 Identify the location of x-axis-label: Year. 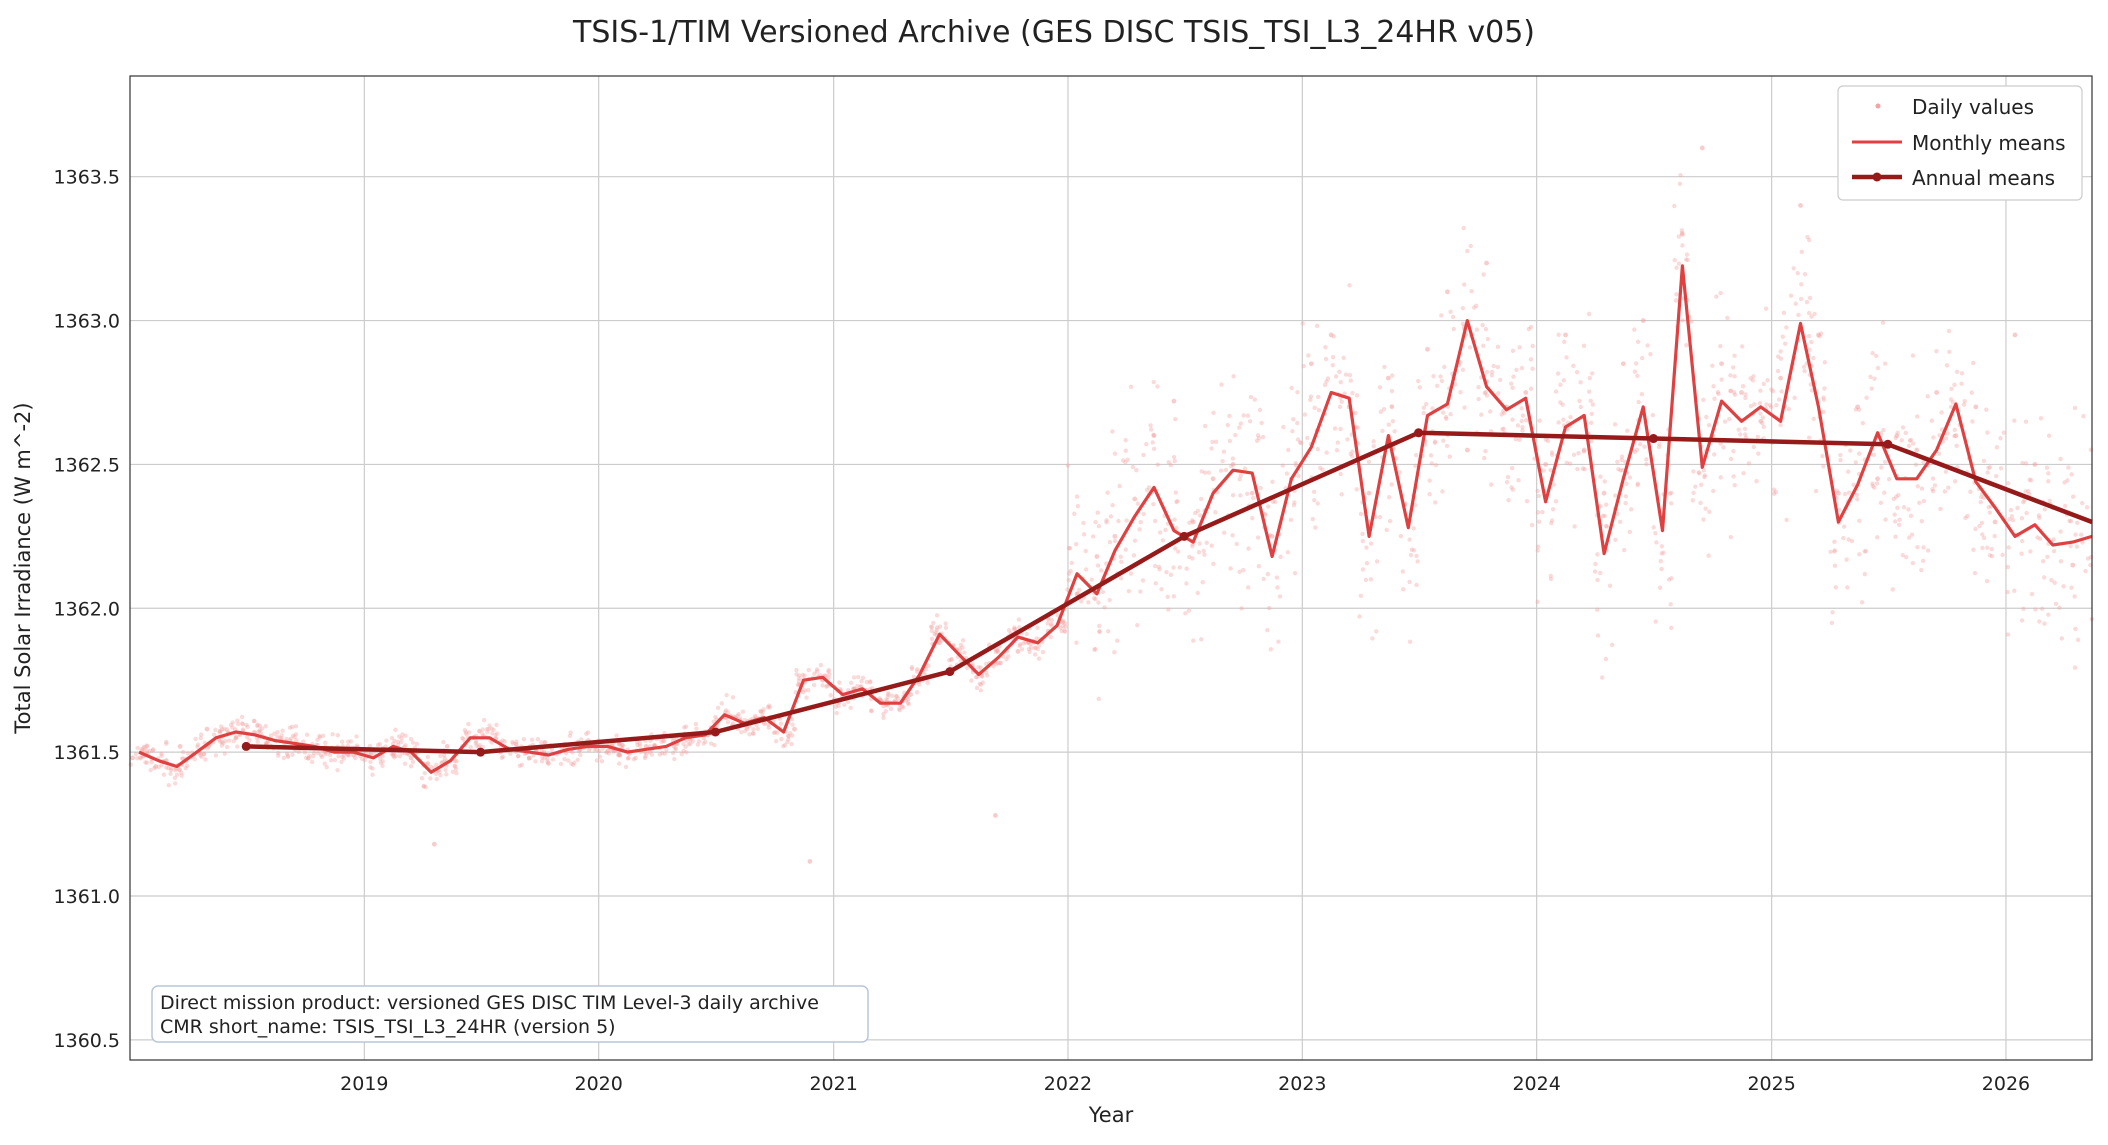
(1111, 1115).